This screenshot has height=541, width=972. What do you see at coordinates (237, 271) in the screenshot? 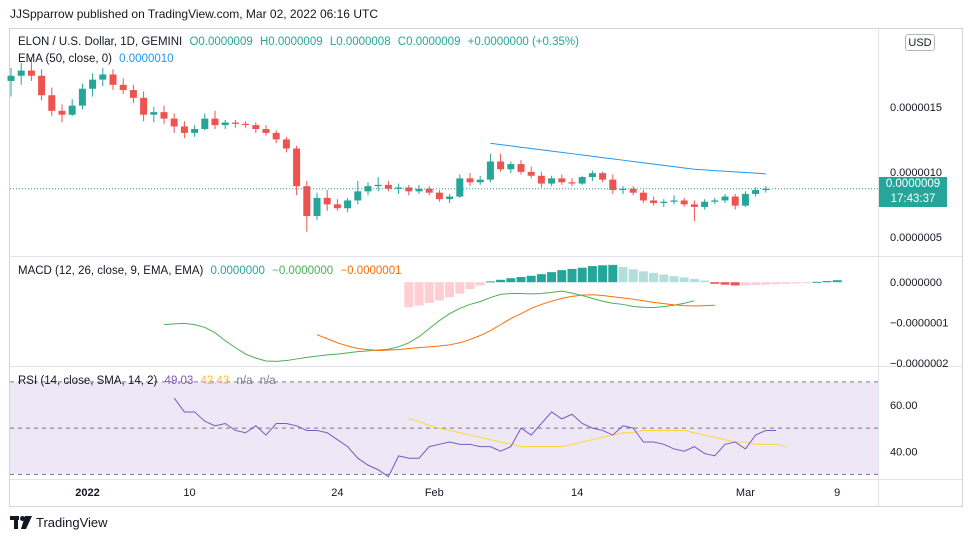
I see `macd-value: 0.0000000` at bounding box center [237, 271].